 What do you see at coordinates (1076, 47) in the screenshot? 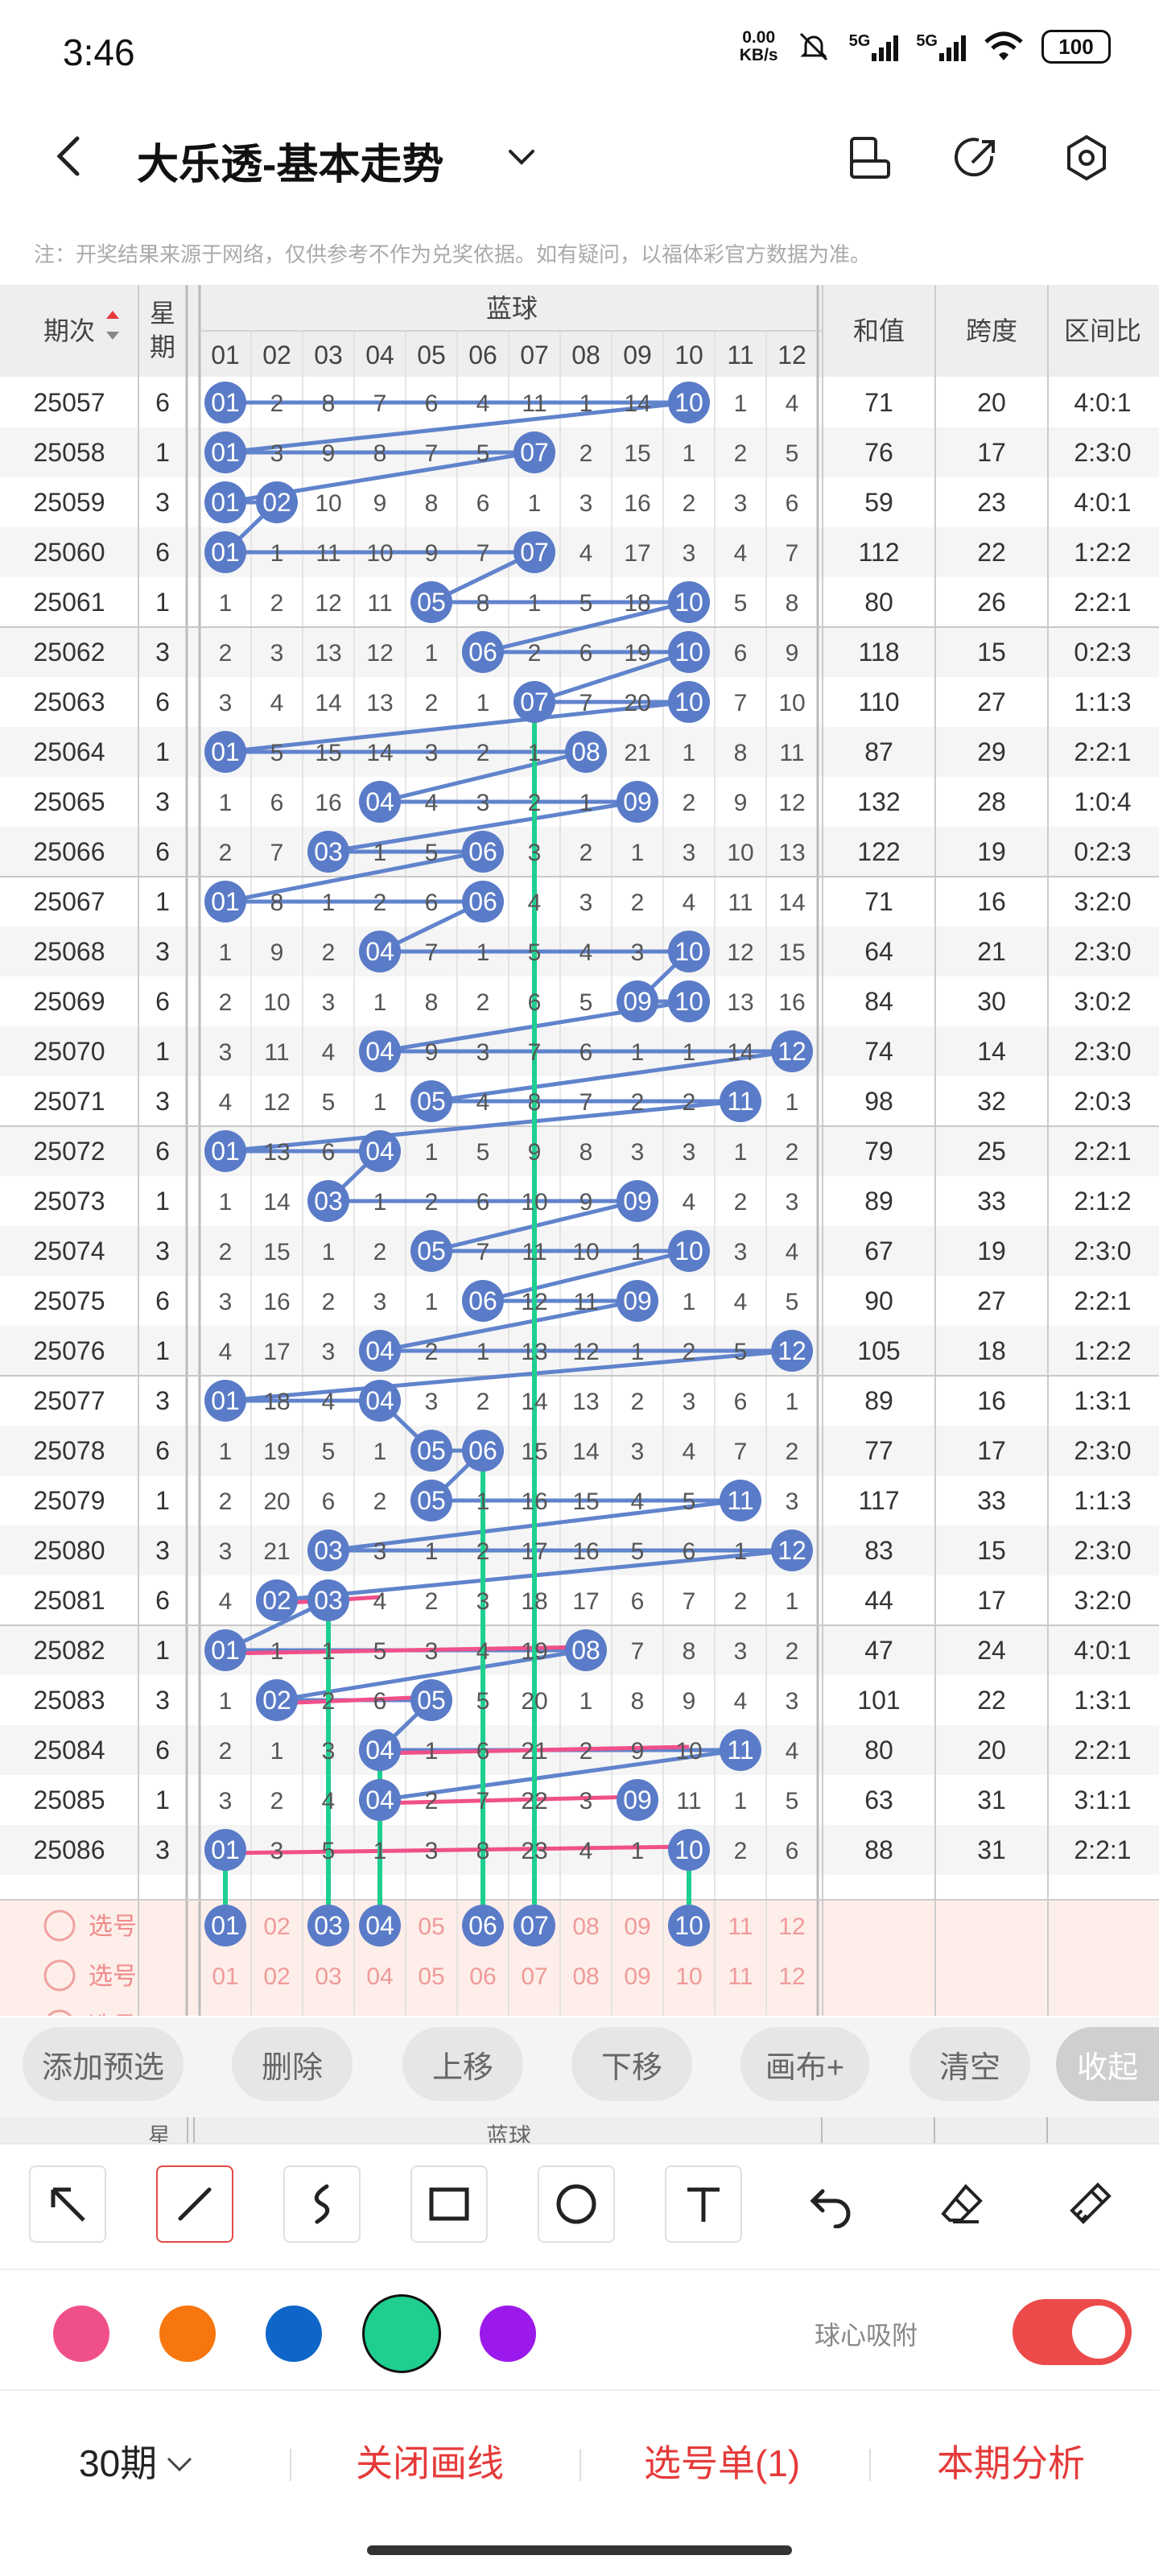
I see `battery-icon: 100` at bounding box center [1076, 47].